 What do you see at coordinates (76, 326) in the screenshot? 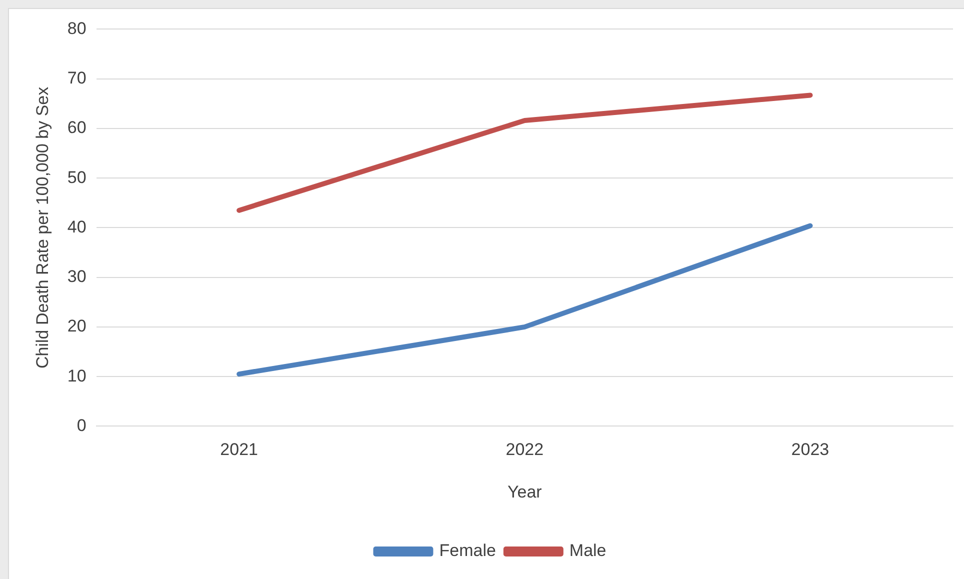
I see `y-tick-label: 20` at bounding box center [76, 326].